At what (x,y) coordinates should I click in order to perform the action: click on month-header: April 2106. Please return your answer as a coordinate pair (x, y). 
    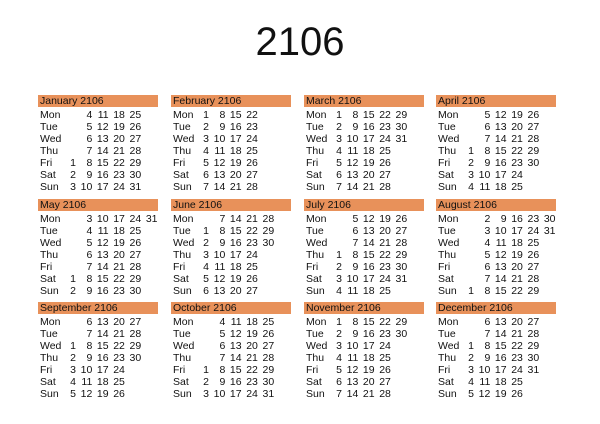
    Looking at the image, I should click on (496, 101).